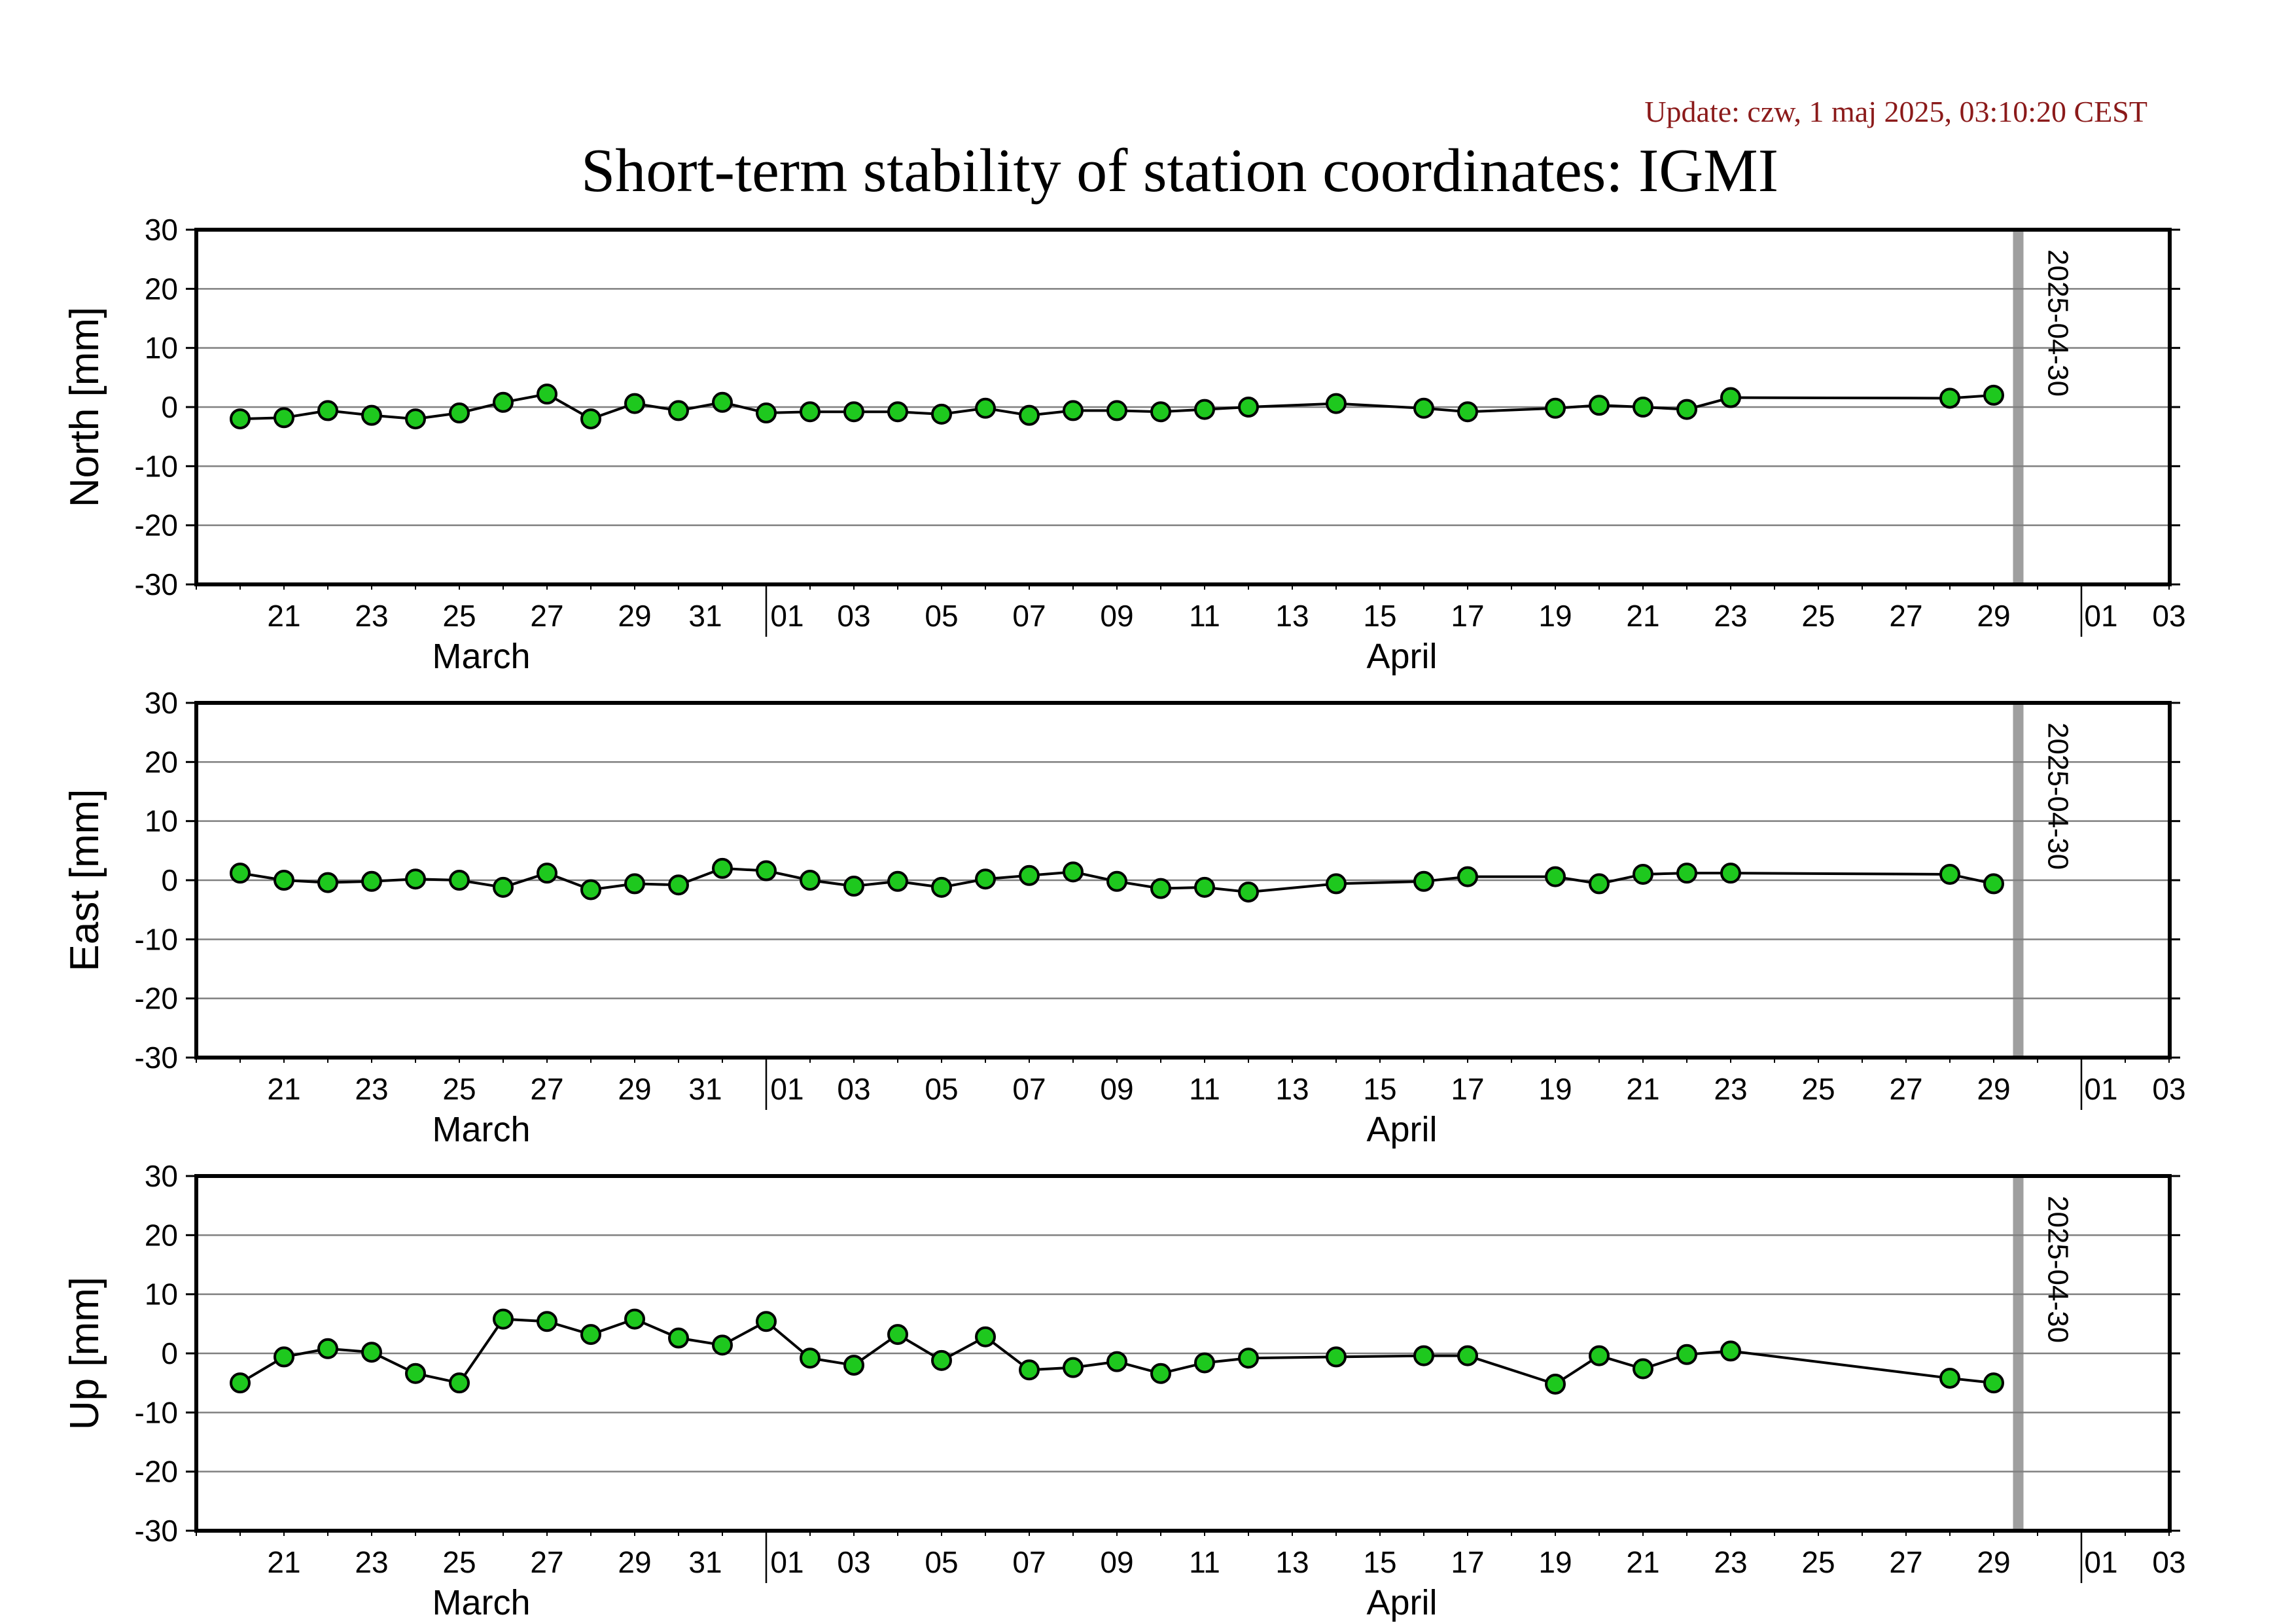 The image size is (2296, 1623). Describe the element at coordinates (156, 466) in the screenshot. I see `y-tick-label: -10` at that location.